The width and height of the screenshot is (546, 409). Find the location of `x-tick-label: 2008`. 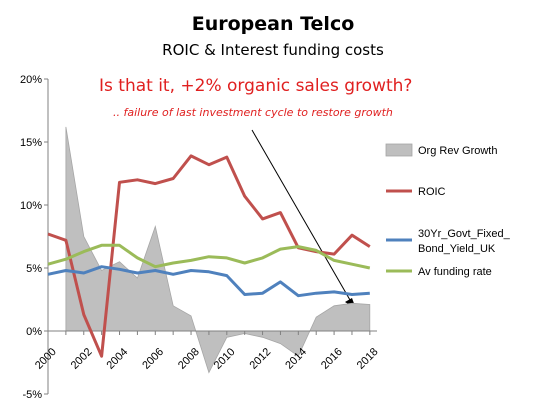

x-tick-label: 2008 is located at coordinates (189, 359).